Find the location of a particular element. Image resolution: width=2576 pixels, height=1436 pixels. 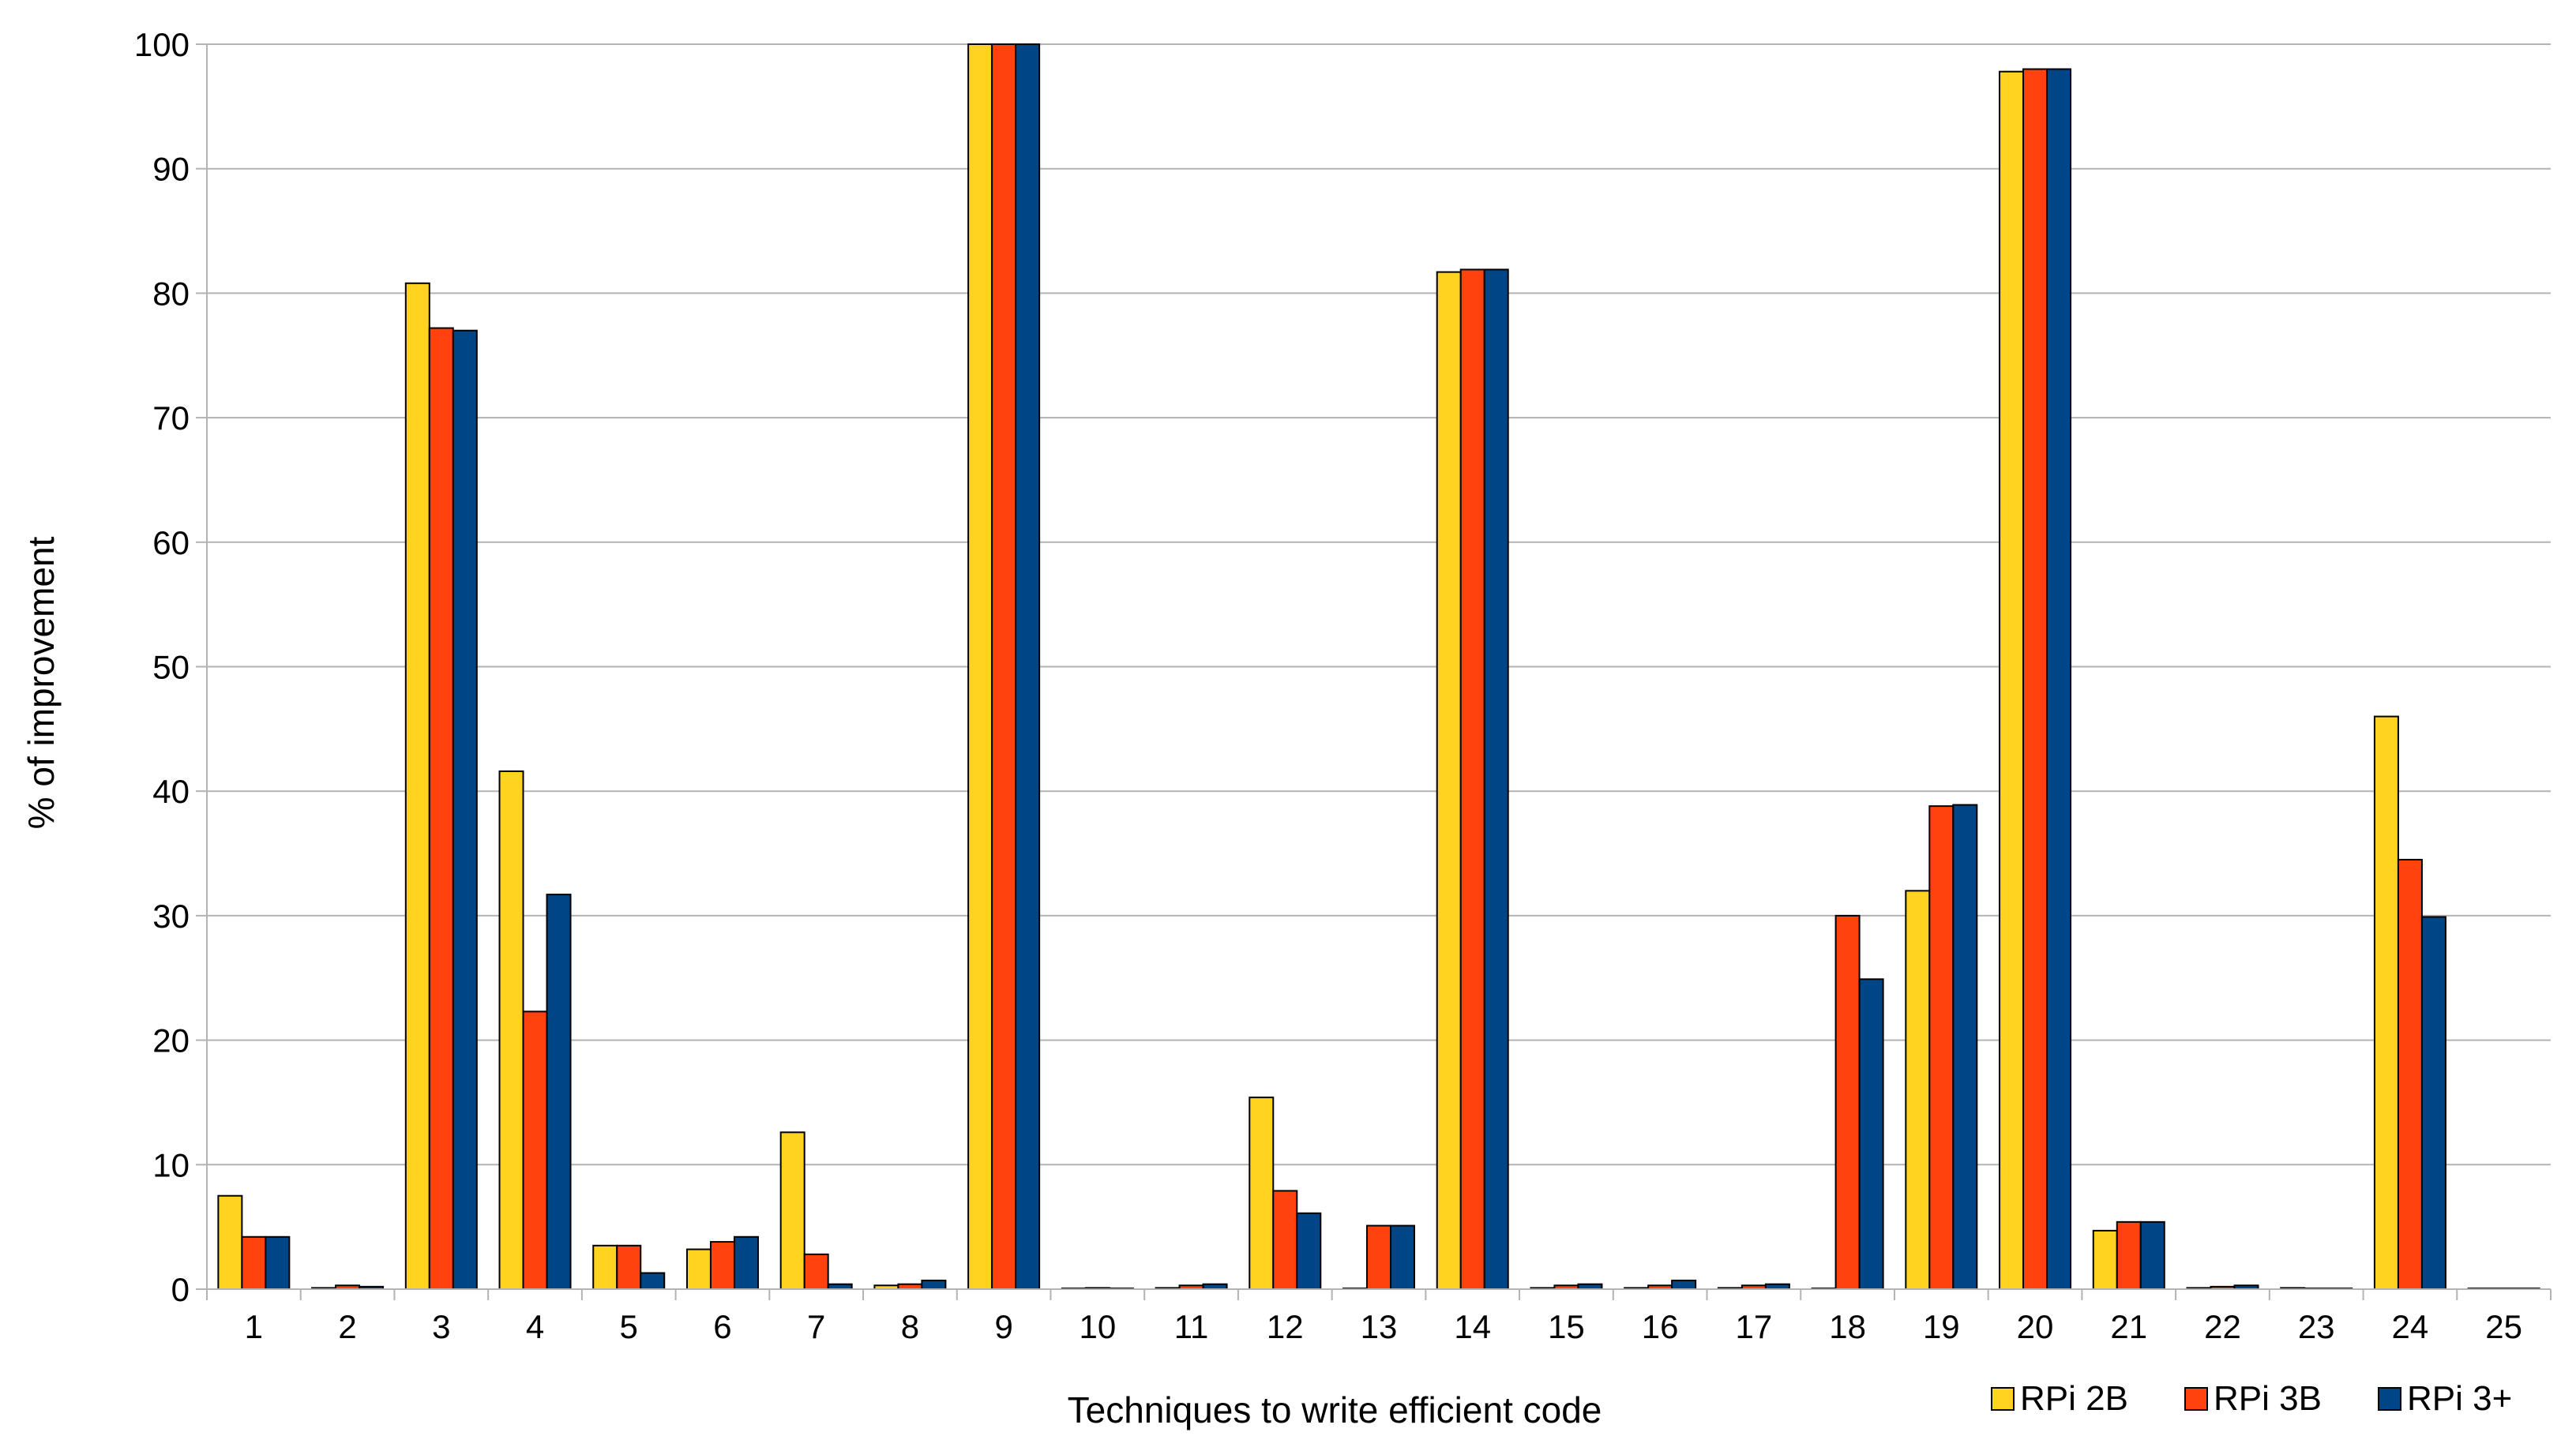

x-tick-label: 17 is located at coordinates (1754, 1326).